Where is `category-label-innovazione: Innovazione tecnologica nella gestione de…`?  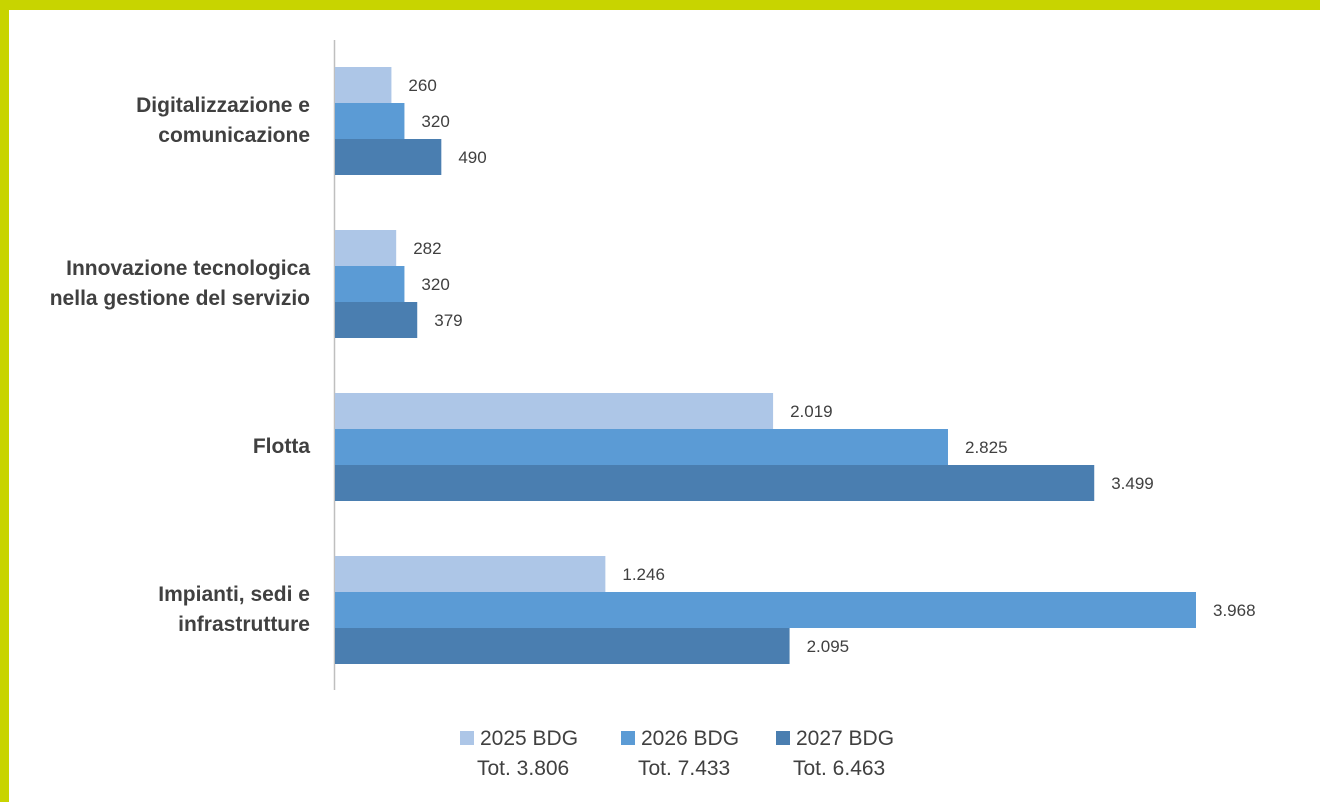 category-label-innovazione: Innovazione tecnologica nella gestione de… is located at coordinates (155, 284).